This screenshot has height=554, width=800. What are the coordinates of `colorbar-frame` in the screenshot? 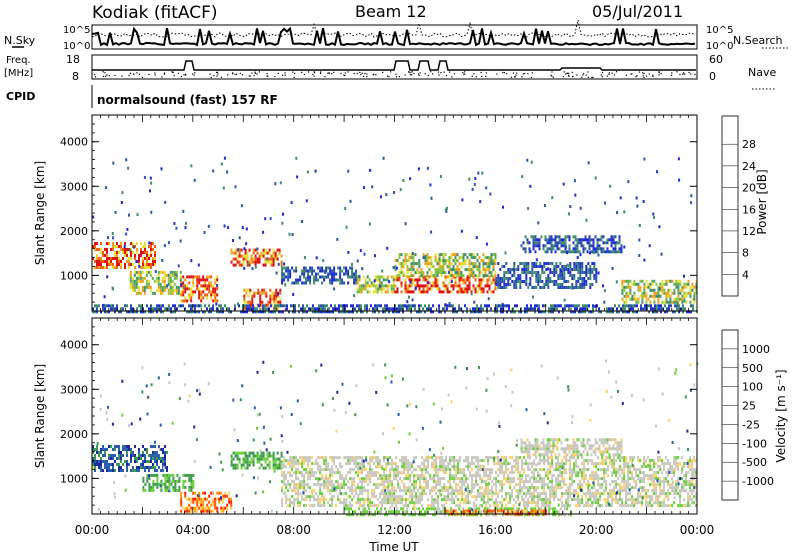 It's located at (730, 206).